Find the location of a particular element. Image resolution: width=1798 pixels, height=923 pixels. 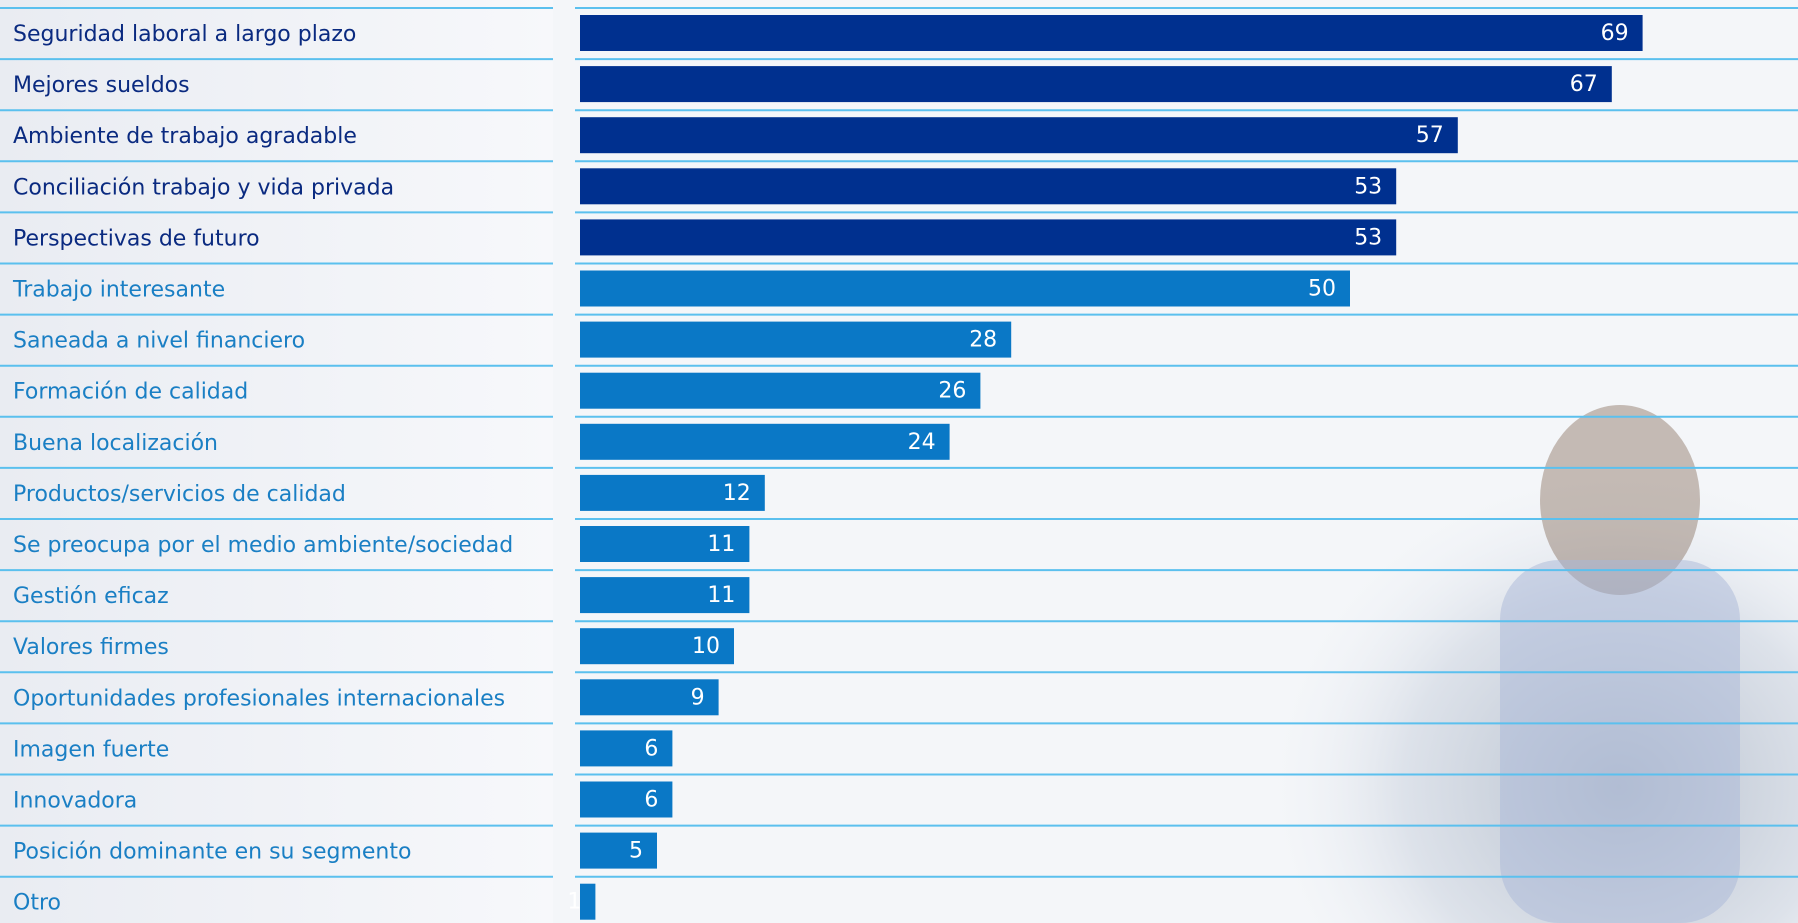

value-label: 1 is located at coordinates (574, 902).